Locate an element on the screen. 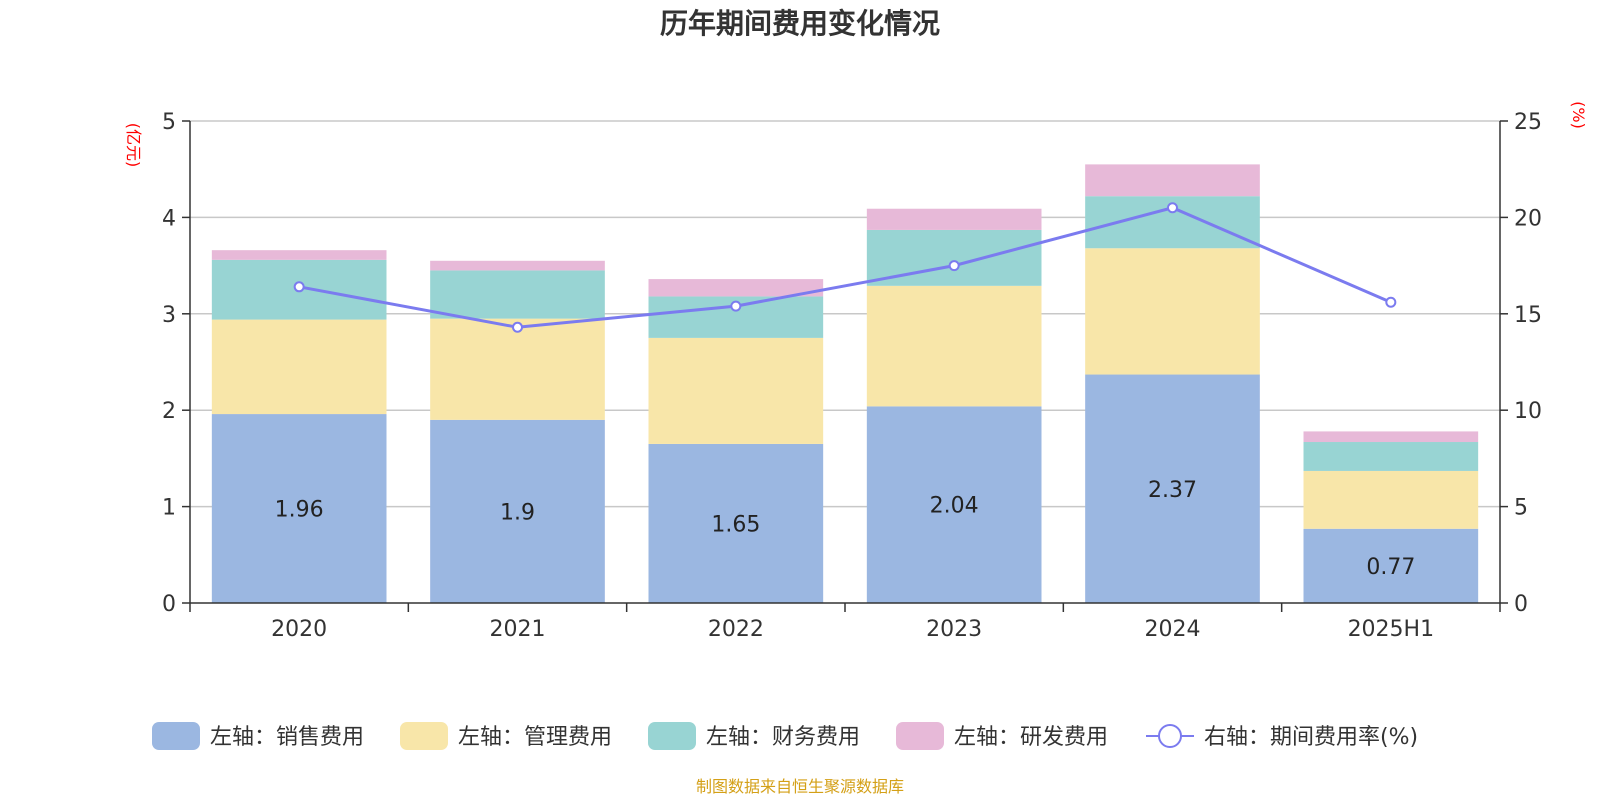 The height and width of the screenshot is (800, 1600). bar-data-label: 2.37 is located at coordinates (1172, 490).